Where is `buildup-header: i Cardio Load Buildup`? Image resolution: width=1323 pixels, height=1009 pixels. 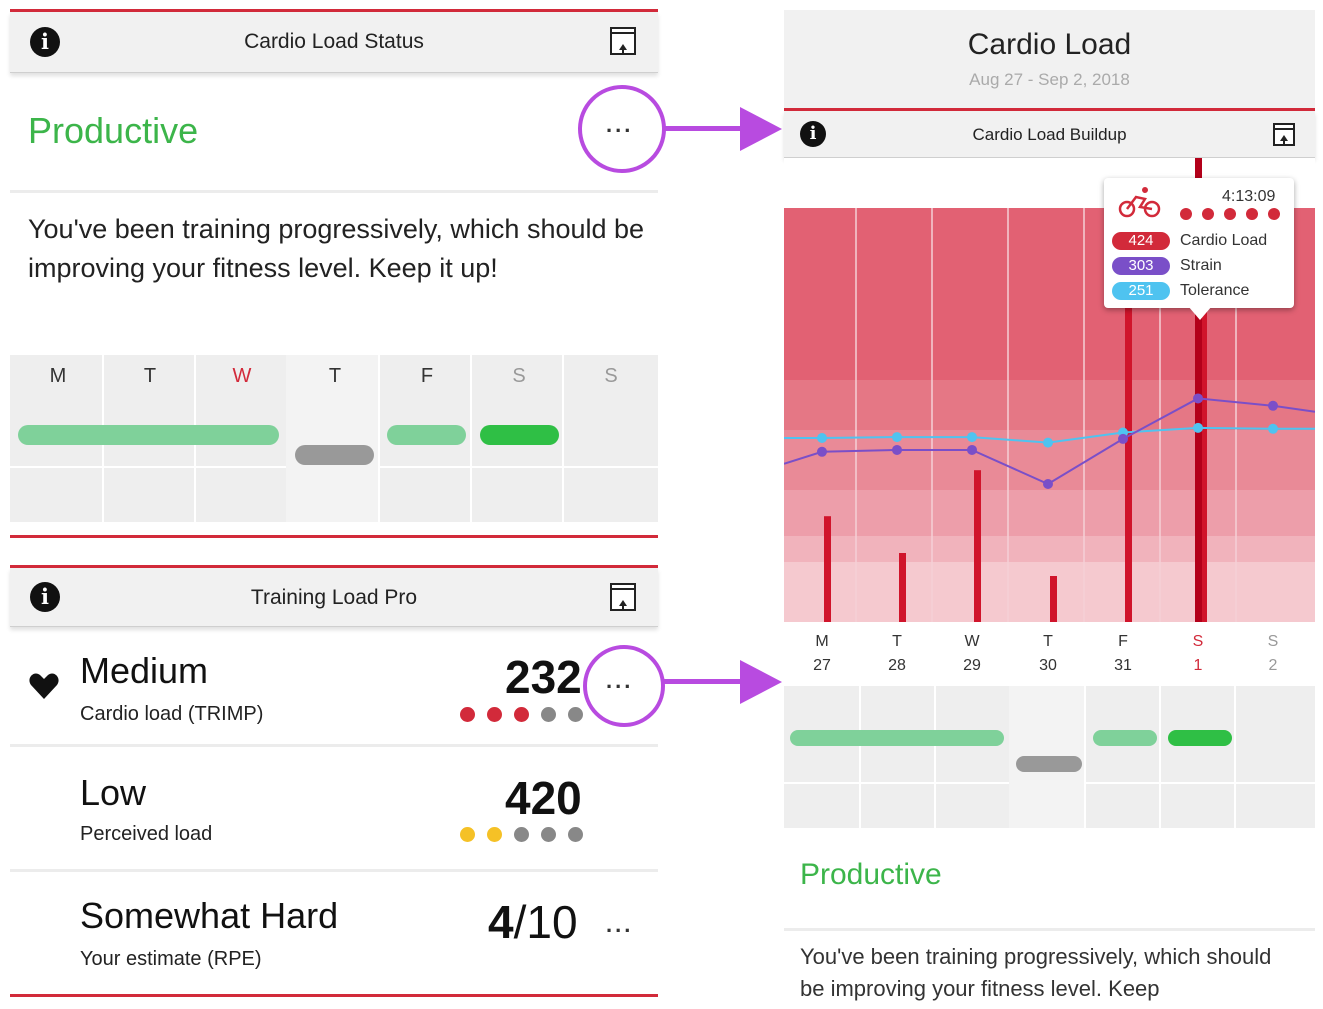 buildup-header: i Cardio Load Buildup is located at coordinates (1049, 134).